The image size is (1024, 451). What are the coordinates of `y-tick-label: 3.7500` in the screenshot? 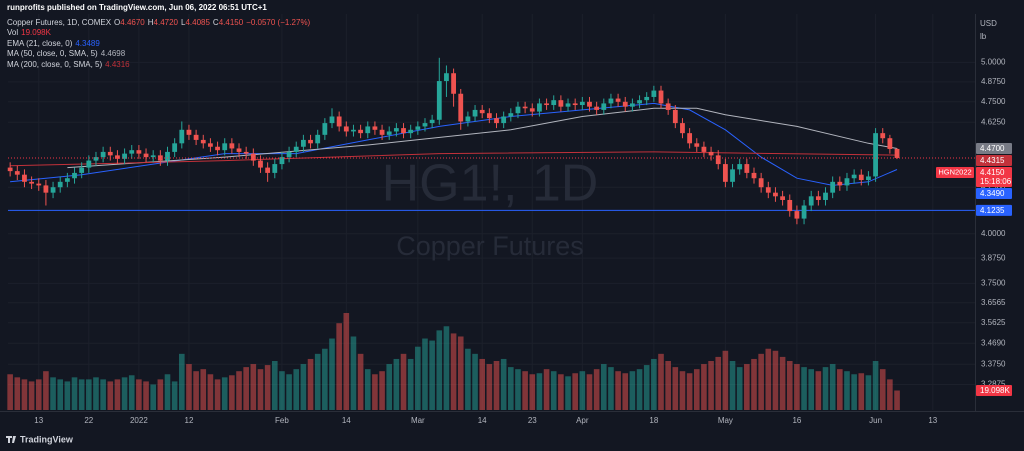 It's located at (993, 282).